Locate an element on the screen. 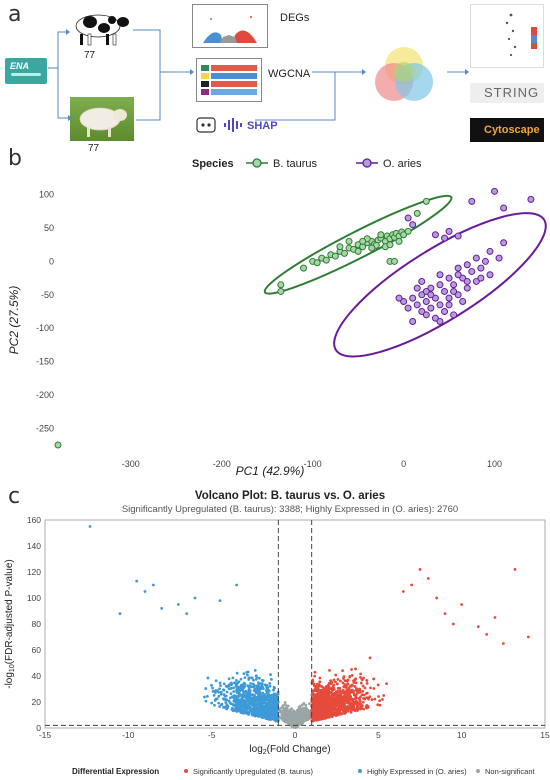  shap-label: SHAP is located at coordinates (262, 126).